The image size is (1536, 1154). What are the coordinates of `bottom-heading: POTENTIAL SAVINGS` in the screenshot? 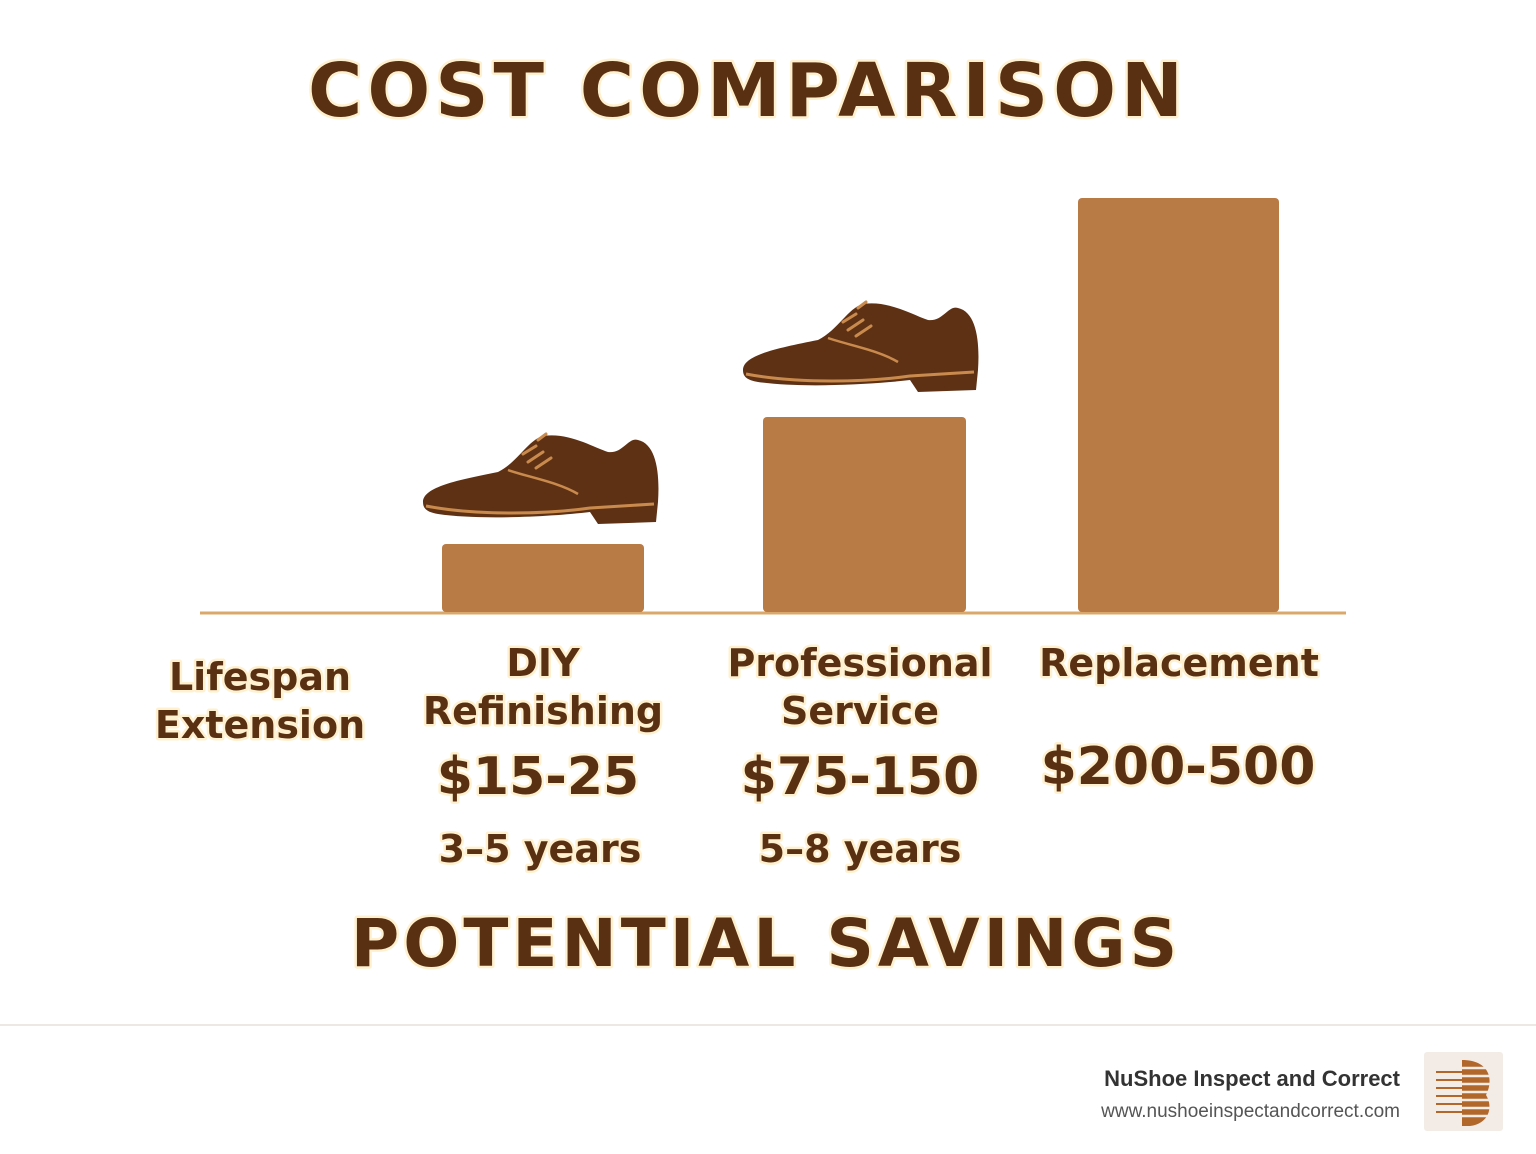 It's located at (766, 943).